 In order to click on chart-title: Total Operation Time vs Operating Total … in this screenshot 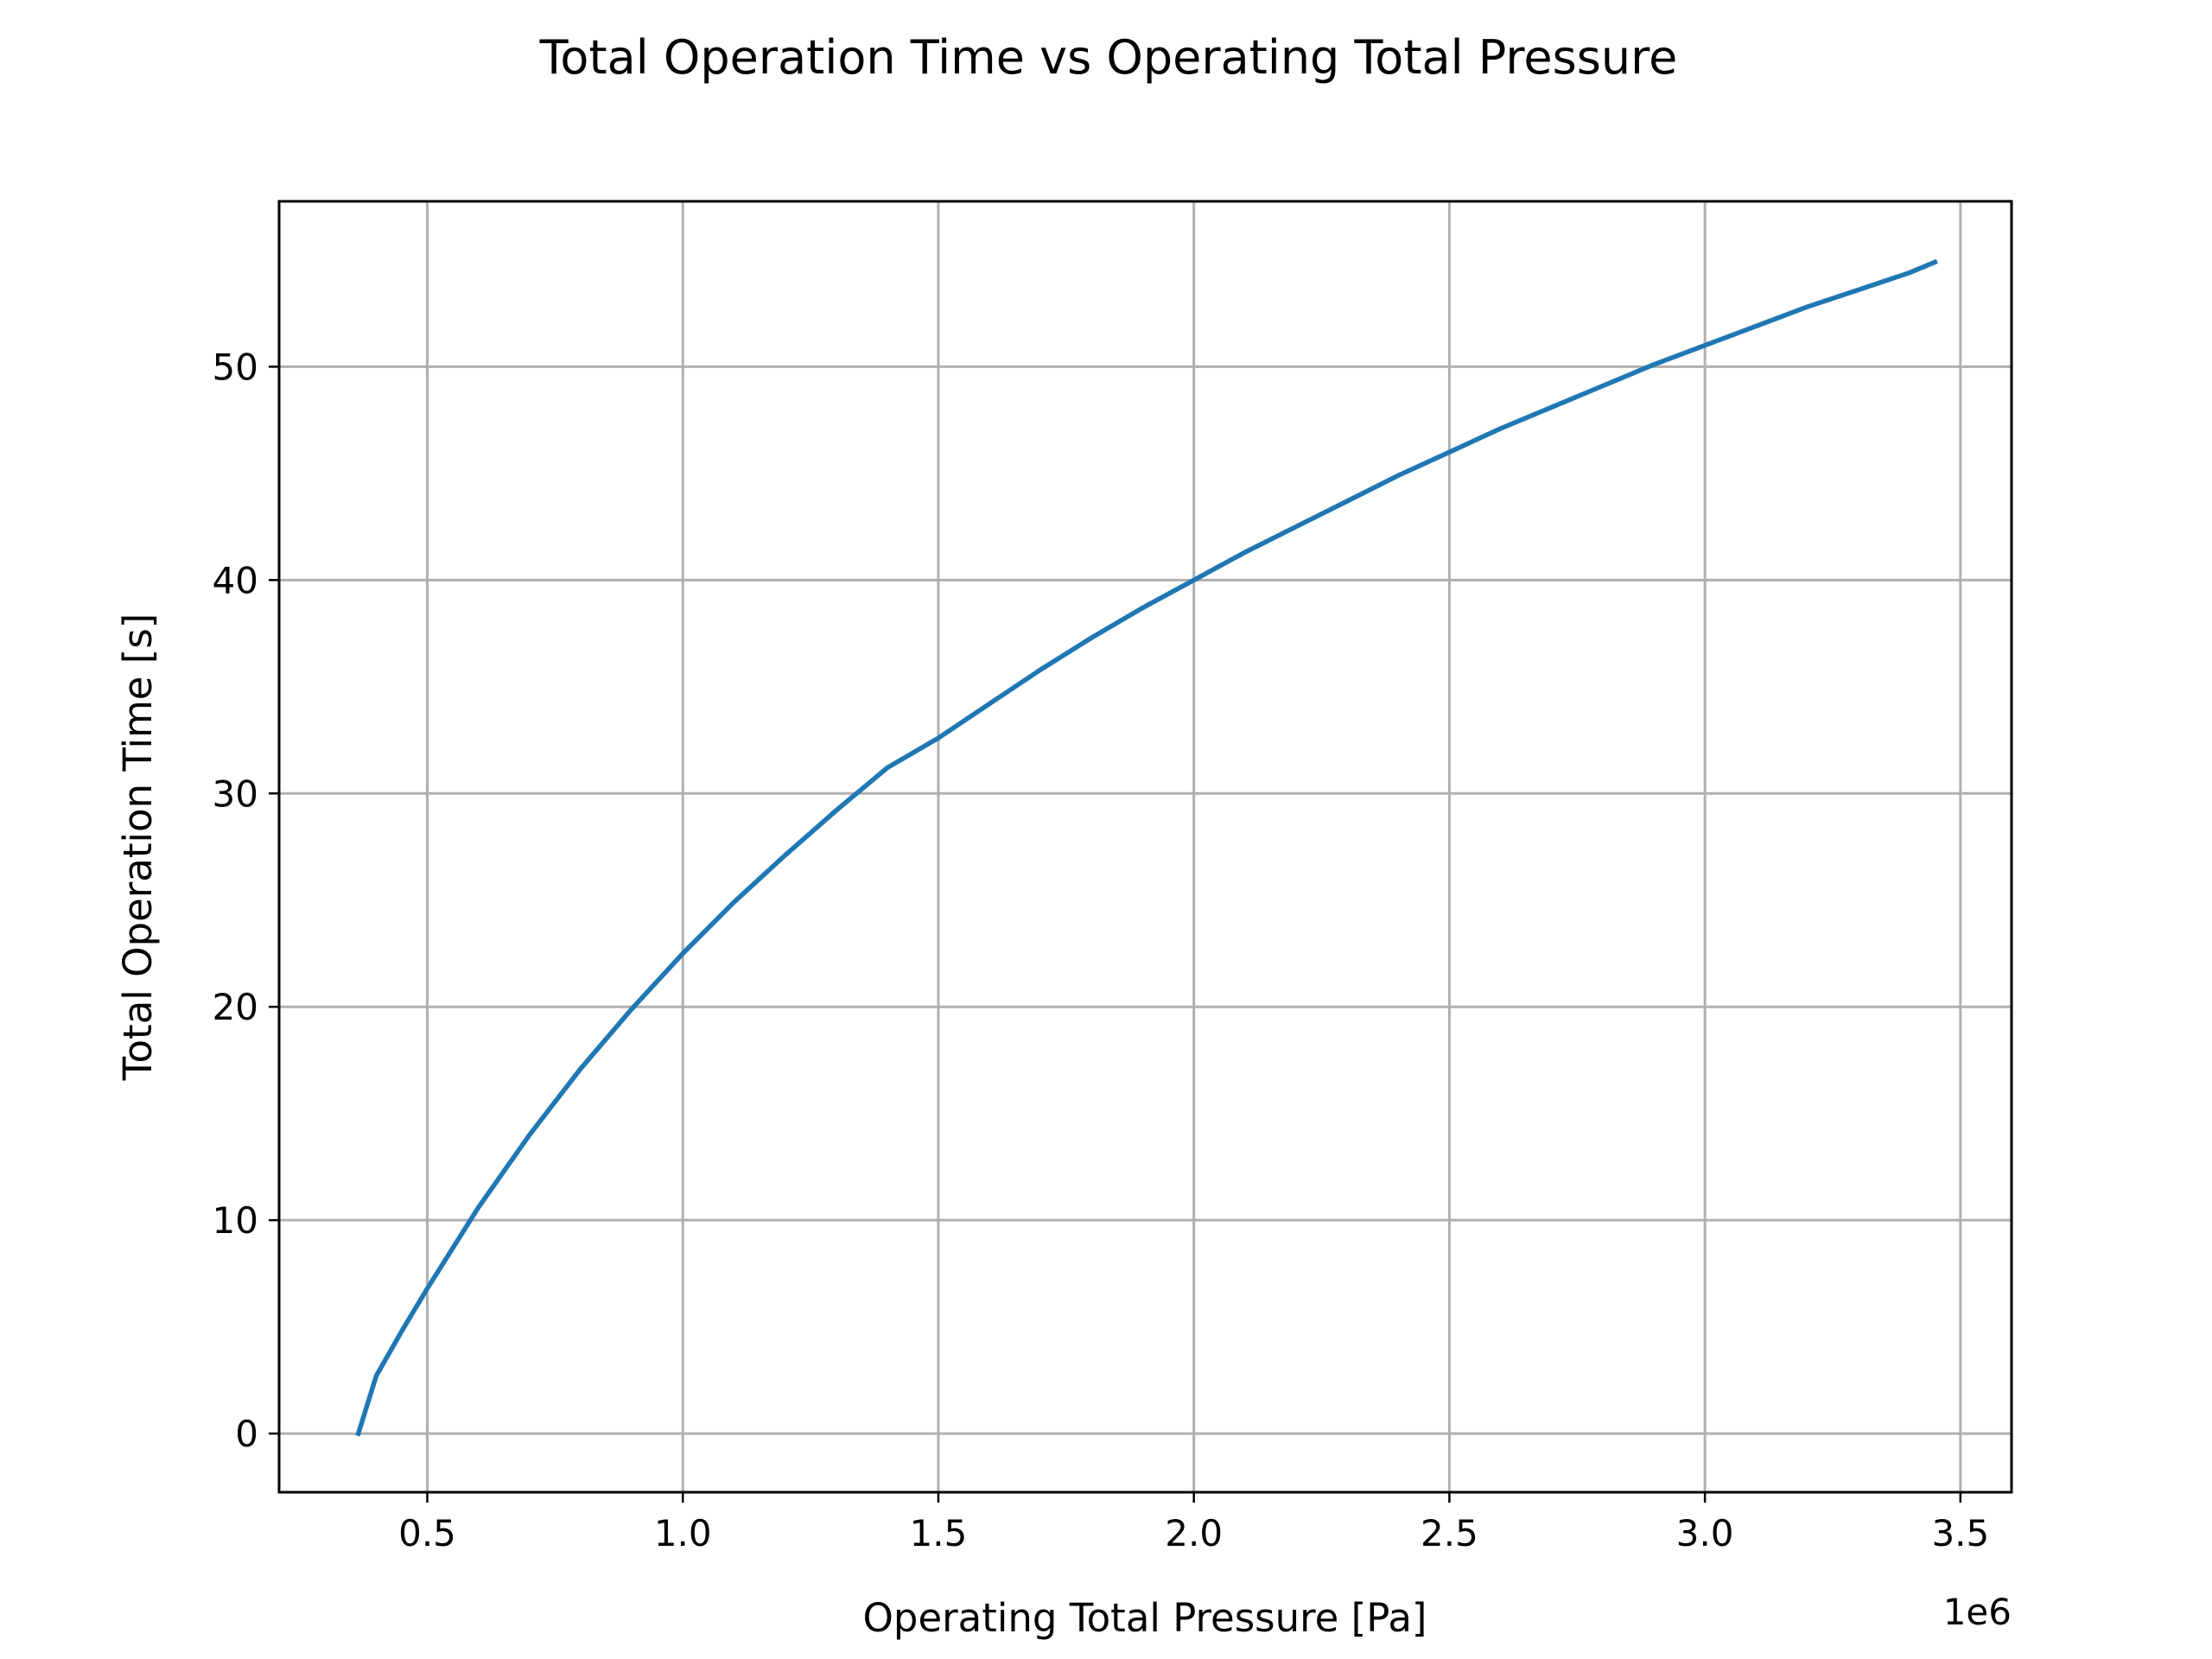, I will do `click(1108, 57)`.